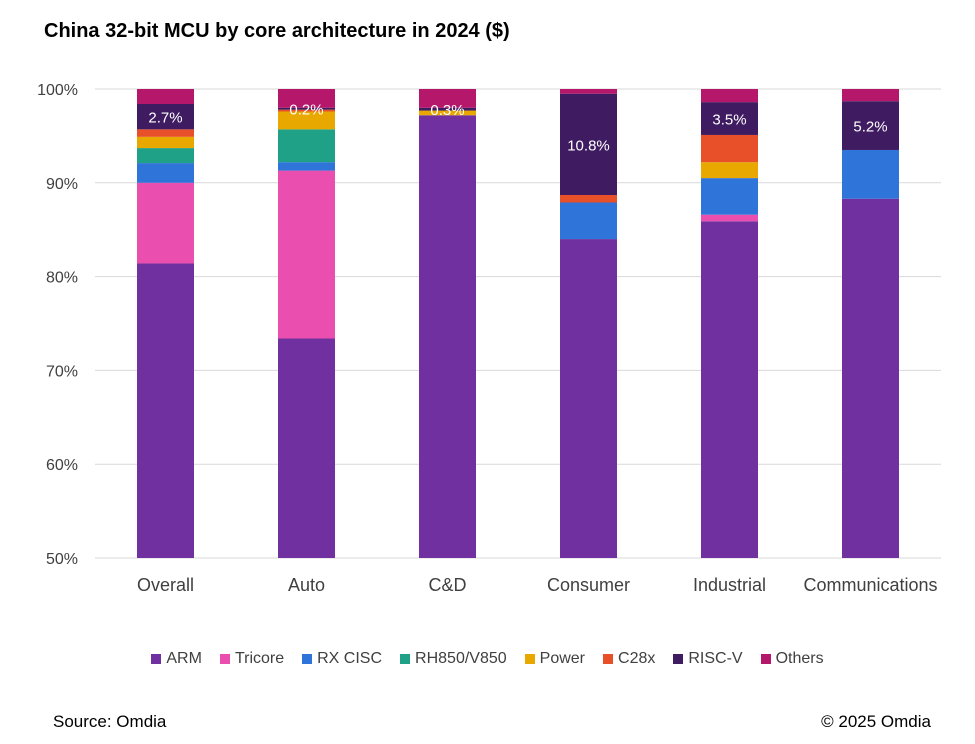 Image resolution: width=975 pixels, height=744 pixels. I want to click on x-tick-label: Communications, so click(870, 585).